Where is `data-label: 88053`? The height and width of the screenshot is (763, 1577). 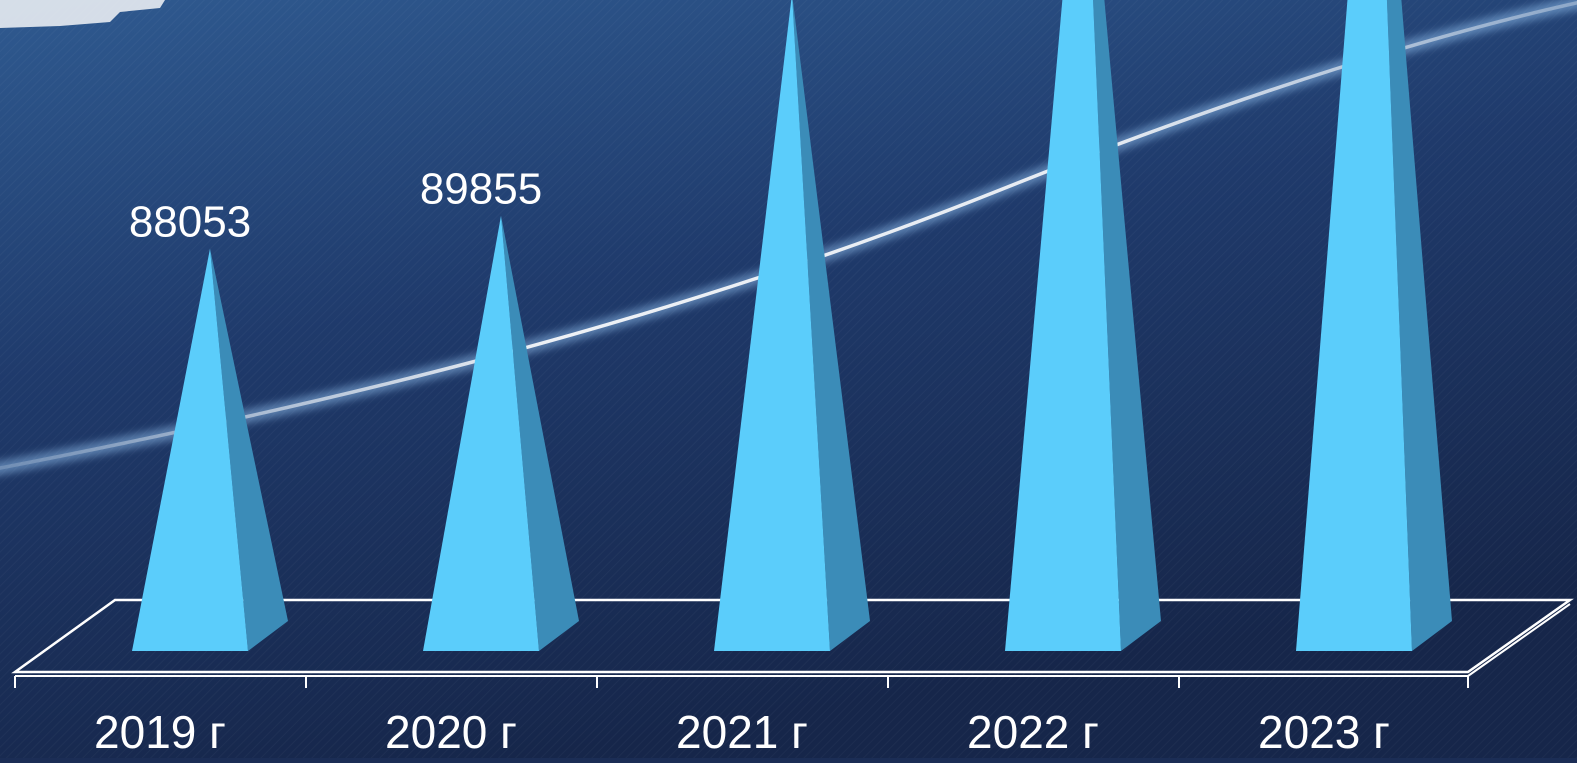 data-label: 88053 is located at coordinates (190, 222).